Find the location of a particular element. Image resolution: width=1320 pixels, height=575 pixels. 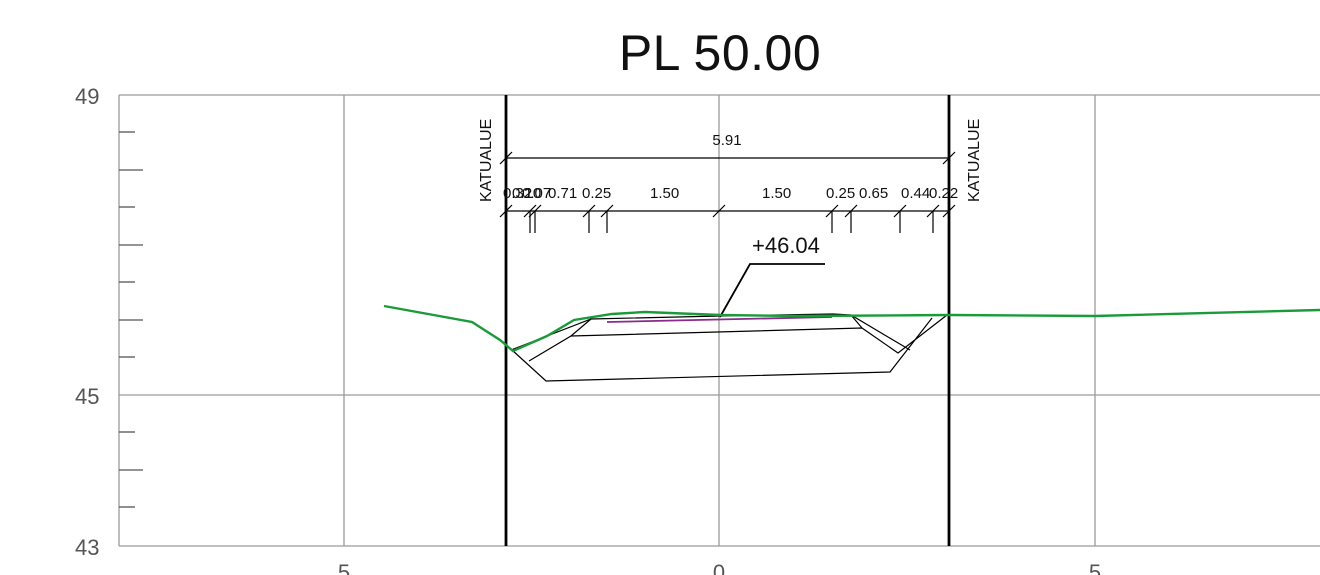

segment-label-4: 0.71 is located at coordinates (562, 193).